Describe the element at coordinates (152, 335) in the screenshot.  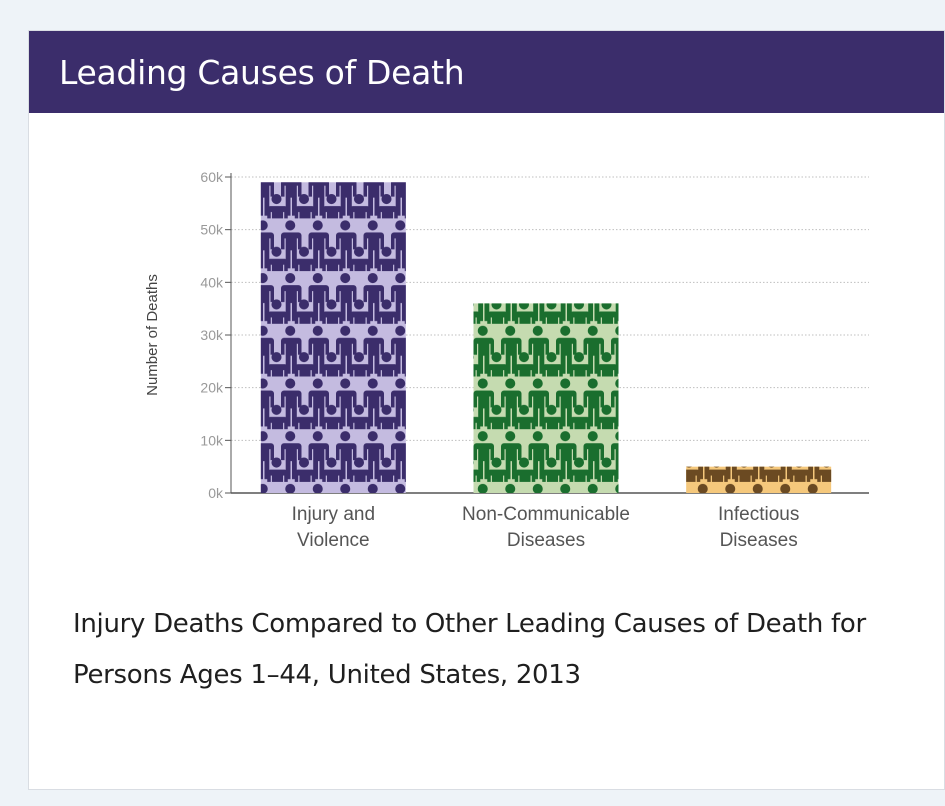
I see `y-axis-title: Number of Deaths` at that location.